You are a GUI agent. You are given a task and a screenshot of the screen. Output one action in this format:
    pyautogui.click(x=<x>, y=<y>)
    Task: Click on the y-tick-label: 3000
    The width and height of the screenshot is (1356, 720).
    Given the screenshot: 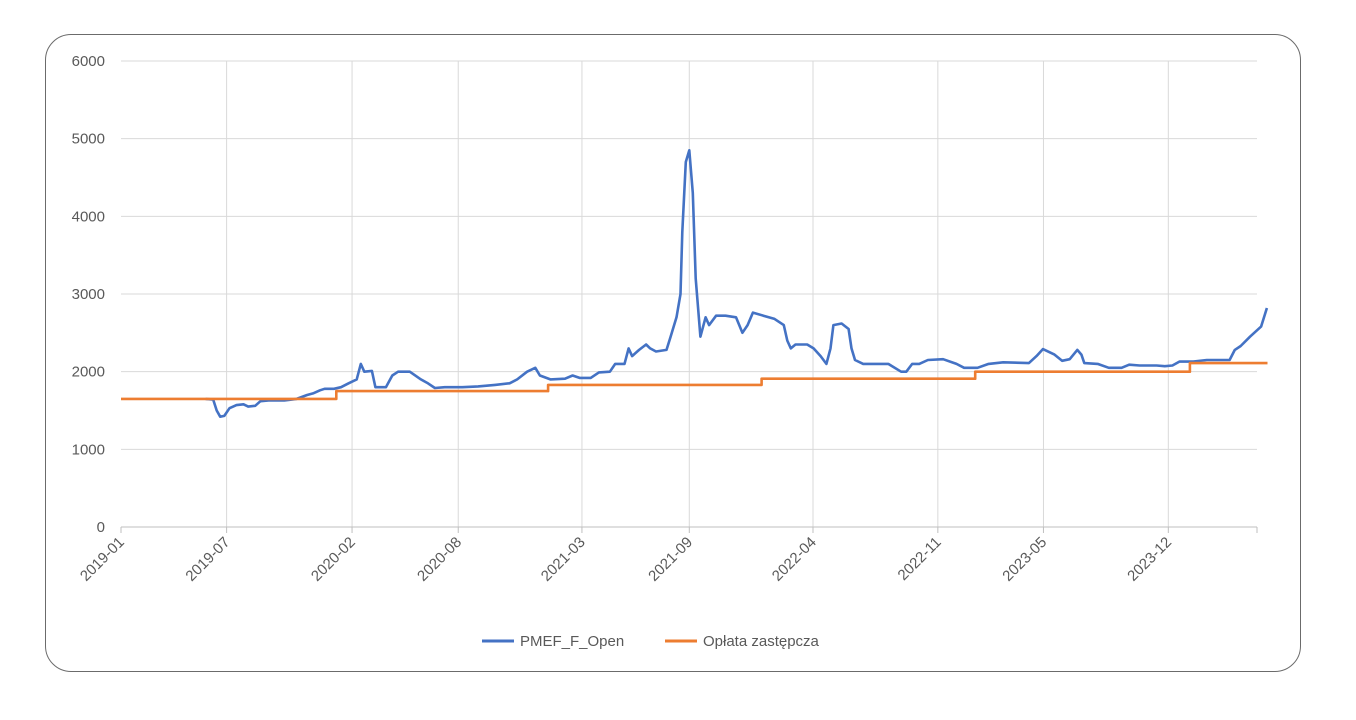 What is the action you would take?
    pyautogui.click(x=88, y=294)
    